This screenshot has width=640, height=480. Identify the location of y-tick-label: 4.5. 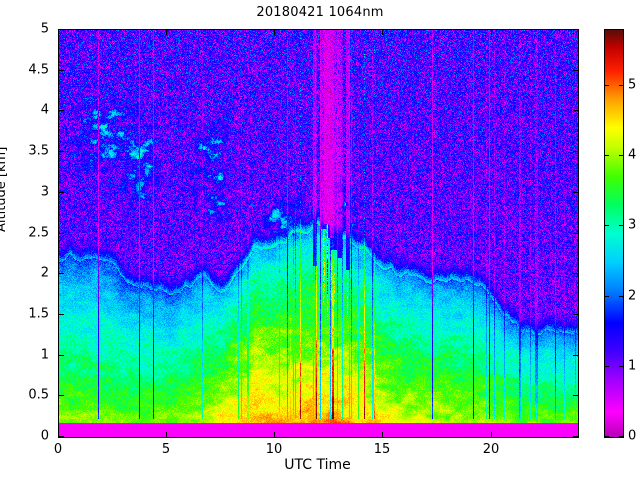
(38, 70).